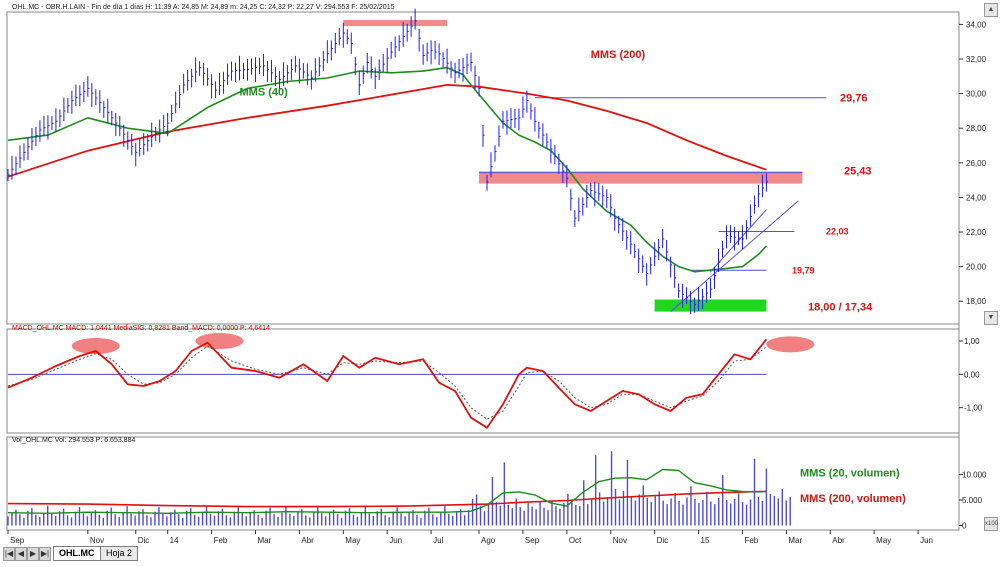 Image resolution: width=1000 pixels, height=567 pixels. Describe the element at coordinates (976, 197) in the screenshot. I see `price-ytick-label: 24,00` at that location.